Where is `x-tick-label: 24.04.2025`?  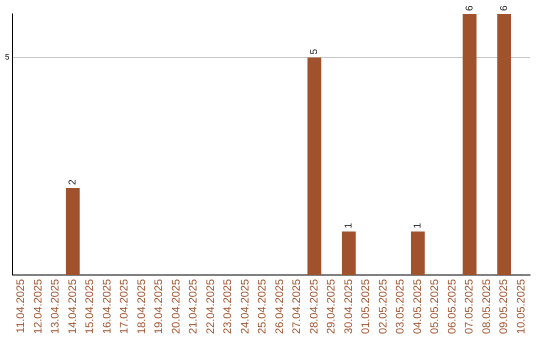
x-tick-label: 24.04.2025 is located at coordinates (245, 306).